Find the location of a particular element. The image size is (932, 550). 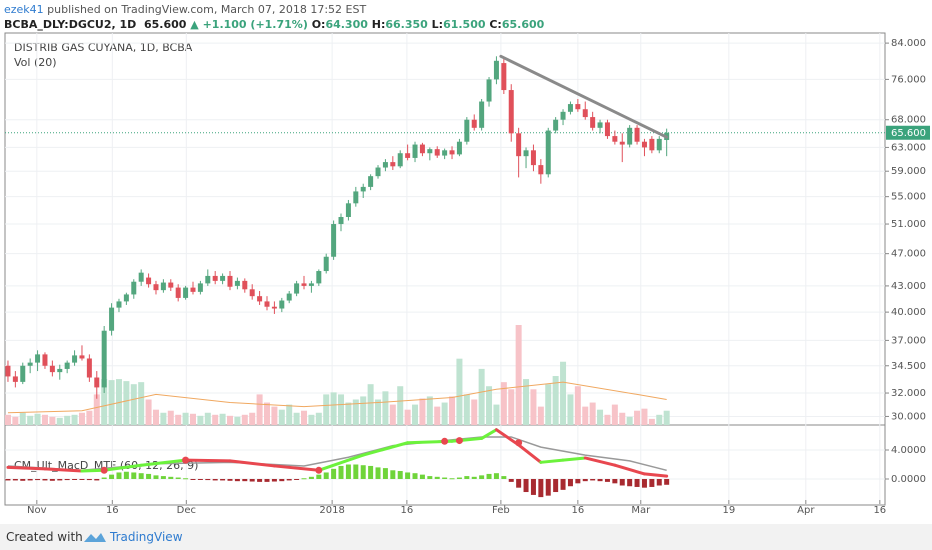

o: 64.300 is located at coordinates (346, 24).